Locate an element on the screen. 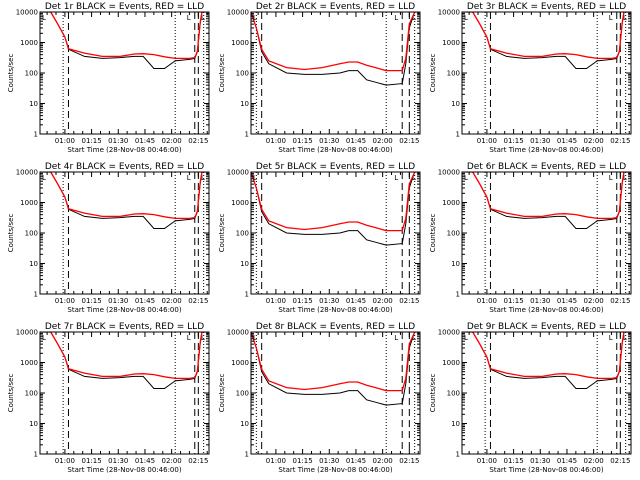  panel-title: Det 1r BLACK = Events, RED = LLD is located at coordinates (124, 7).